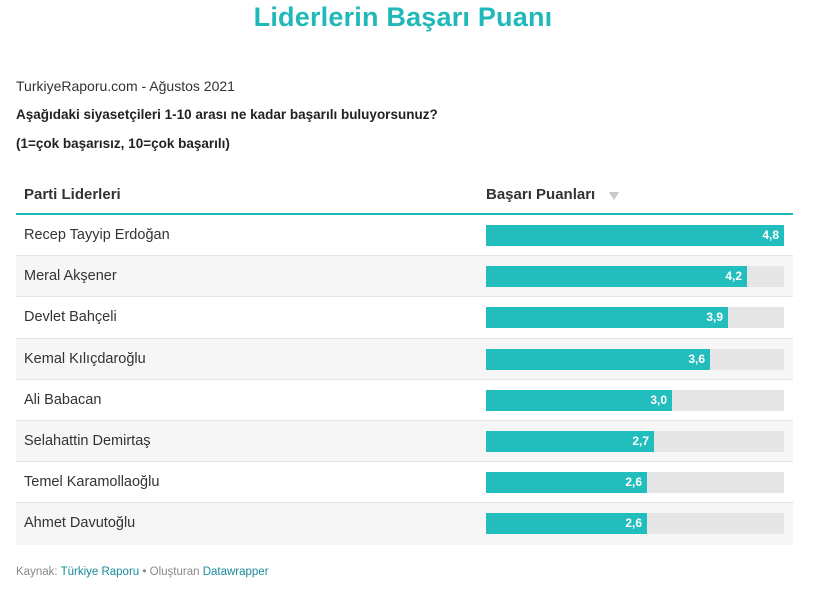 Image resolution: width=820 pixels, height=602 pixels. What do you see at coordinates (80, 523) in the screenshot?
I see `leader-name: Ahmet Davutoğlu` at bounding box center [80, 523].